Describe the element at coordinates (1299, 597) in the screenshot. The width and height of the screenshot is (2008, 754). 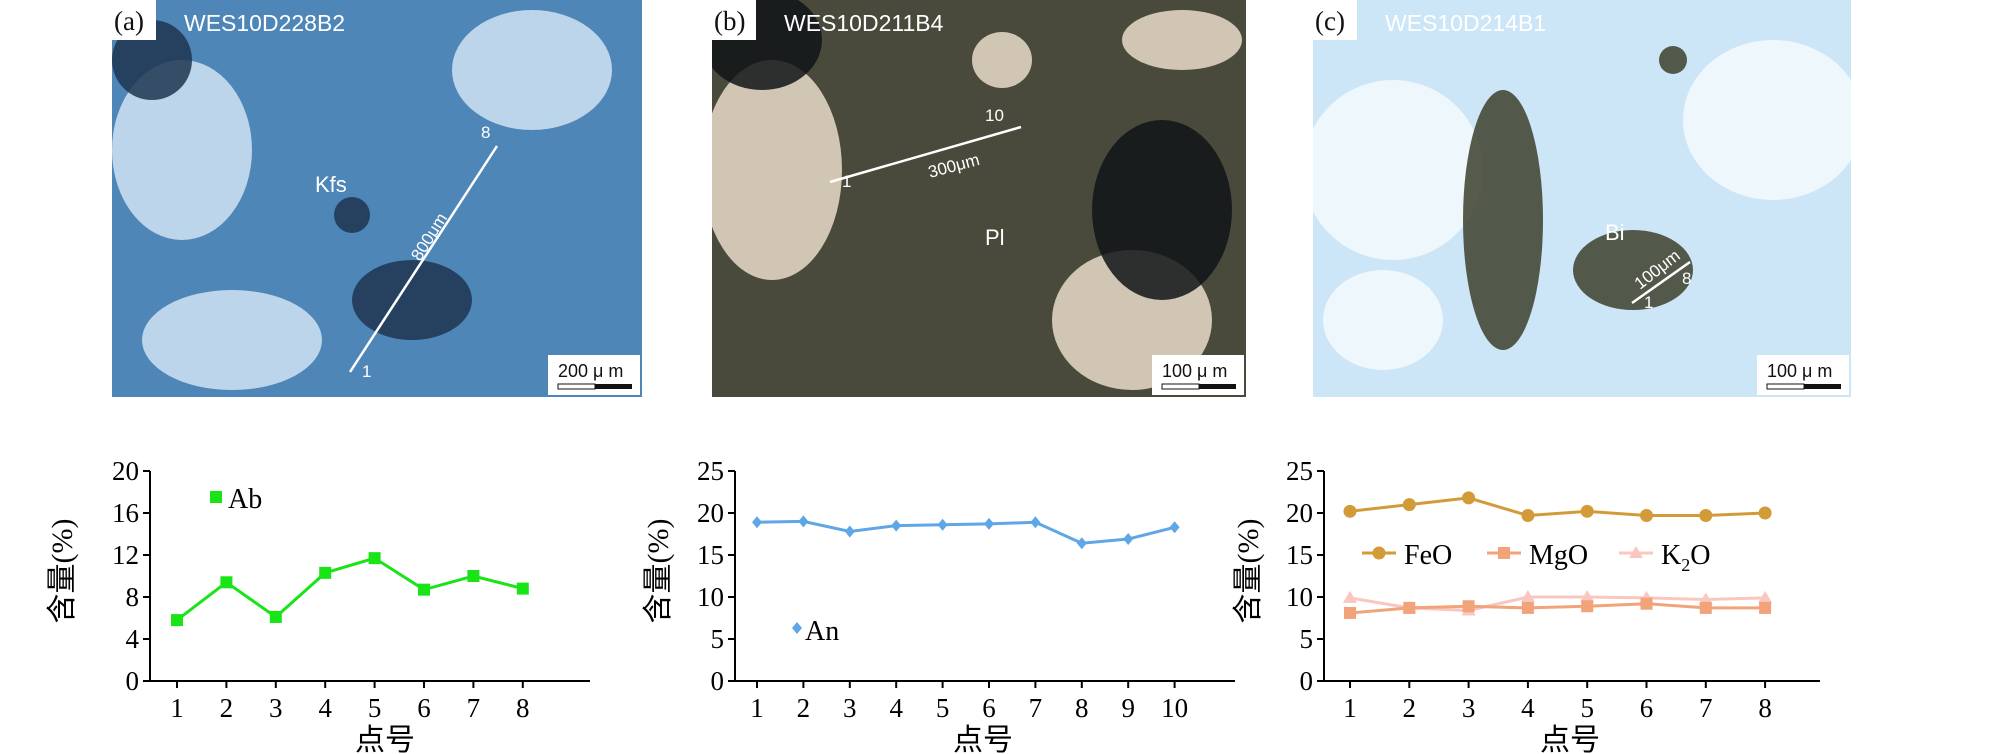
I see `y-tick-label: 10` at that location.